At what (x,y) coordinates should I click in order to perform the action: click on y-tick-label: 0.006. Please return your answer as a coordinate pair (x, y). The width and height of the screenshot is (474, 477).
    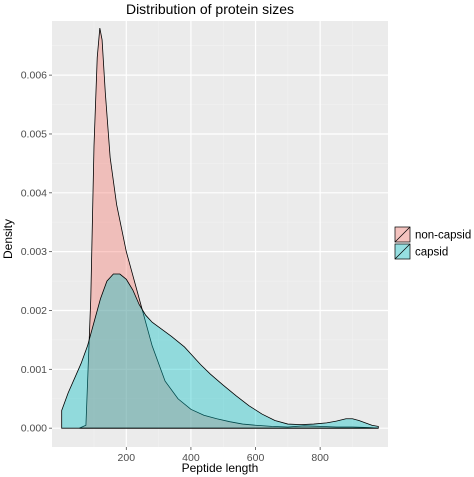
    Looking at the image, I should click on (34, 76).